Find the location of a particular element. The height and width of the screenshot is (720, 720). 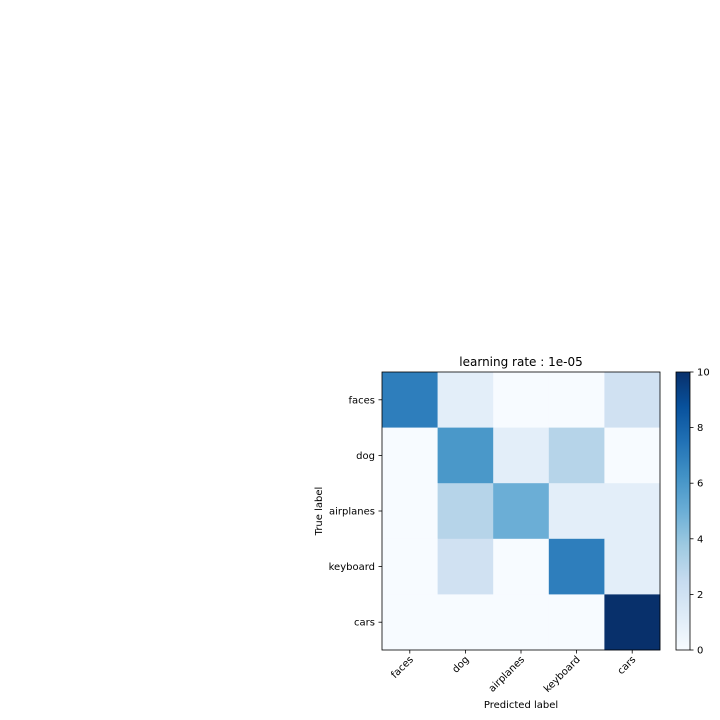

y-axis-ticks: faces dog airplanes keyboard cars is located at coordinates (355, 512).